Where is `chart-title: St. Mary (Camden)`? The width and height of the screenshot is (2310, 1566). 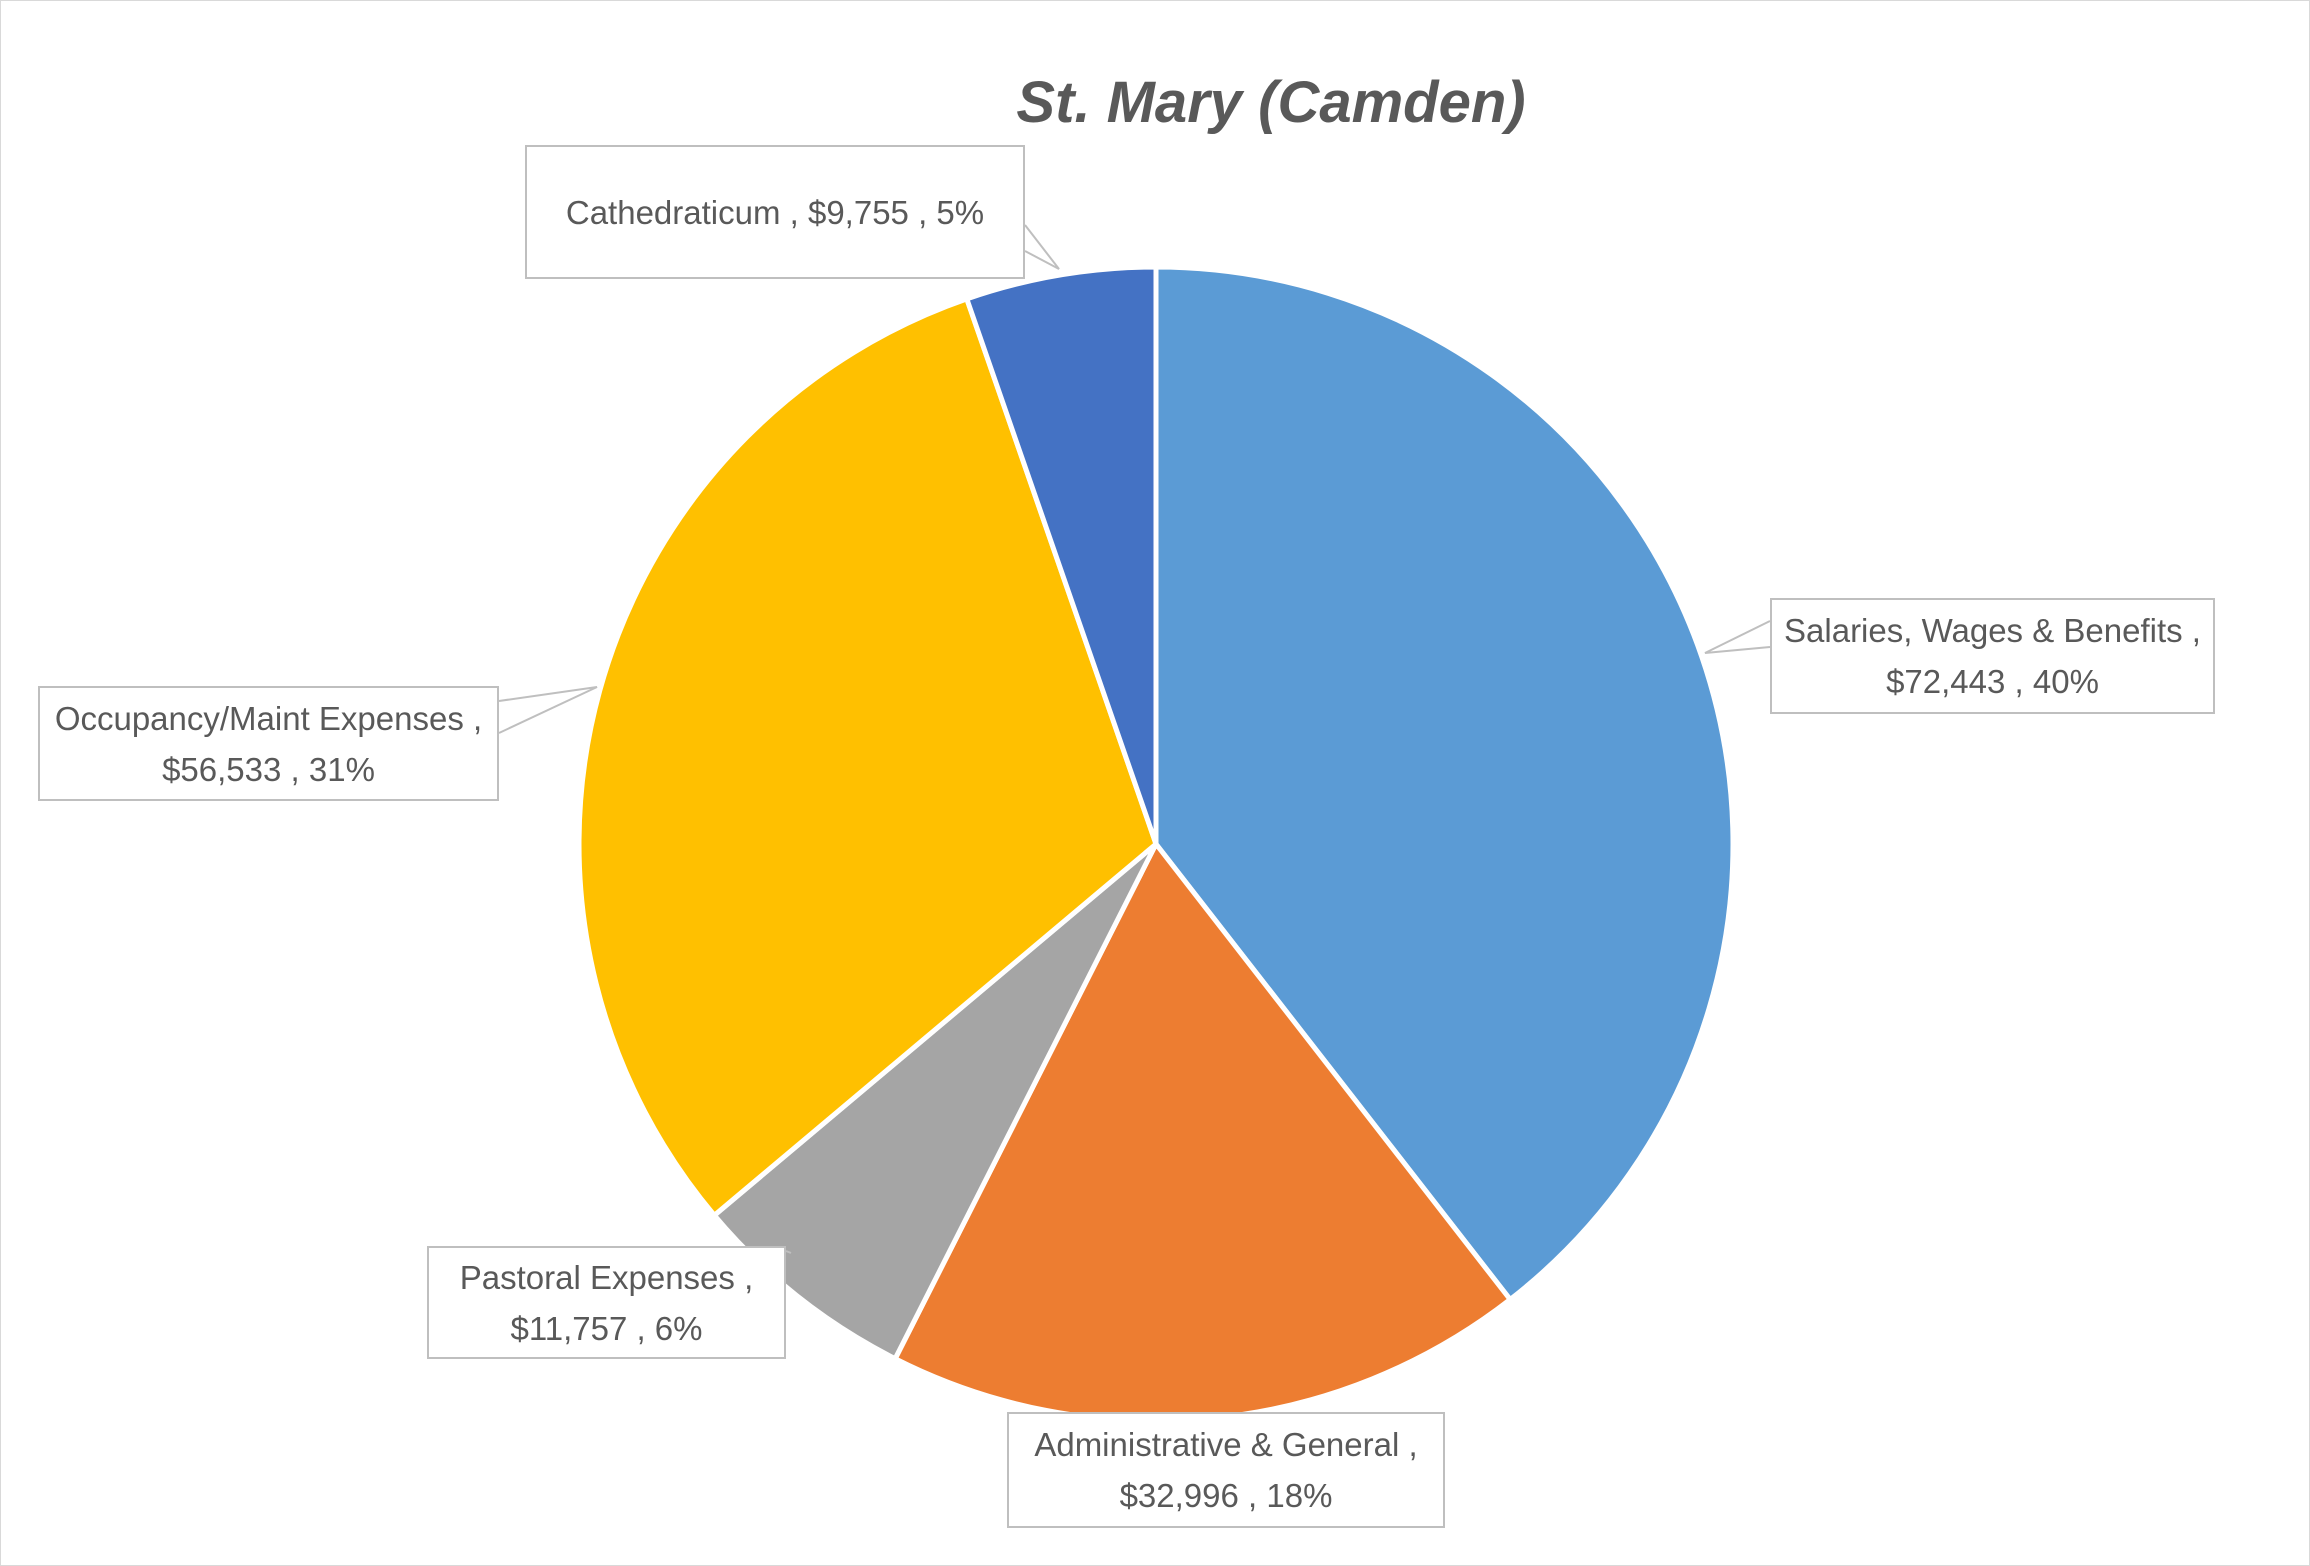 chart-title: St. Mary (Camden) is located at coordinates (1271, 102).